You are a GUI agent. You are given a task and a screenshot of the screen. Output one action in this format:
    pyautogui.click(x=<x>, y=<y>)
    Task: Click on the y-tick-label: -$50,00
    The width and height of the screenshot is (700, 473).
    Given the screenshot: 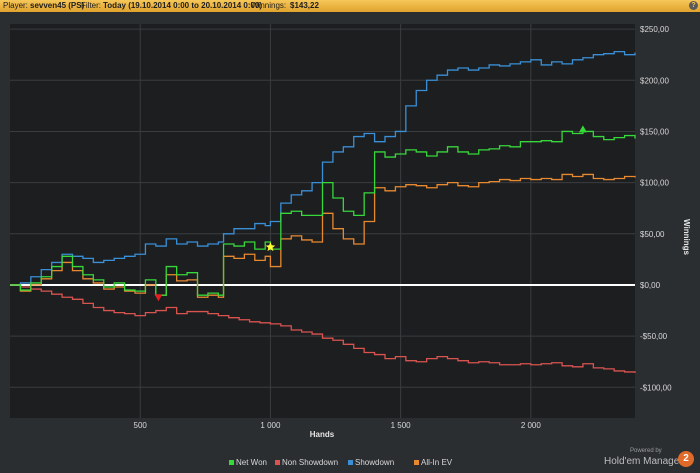 What is the action you would take?
    pyautogui.click(x=654, y=336)
    